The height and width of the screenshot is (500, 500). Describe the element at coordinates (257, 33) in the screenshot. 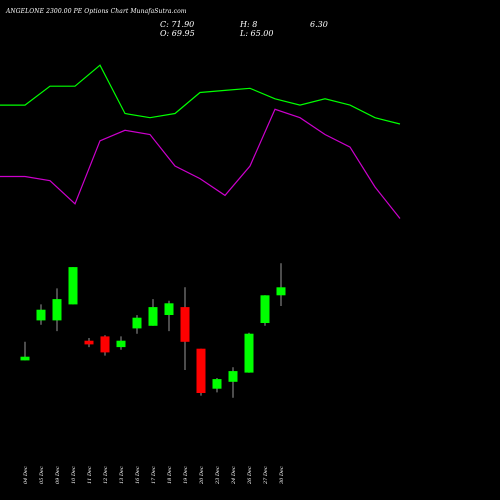

I see `low-value: L: 65.00` at that location.